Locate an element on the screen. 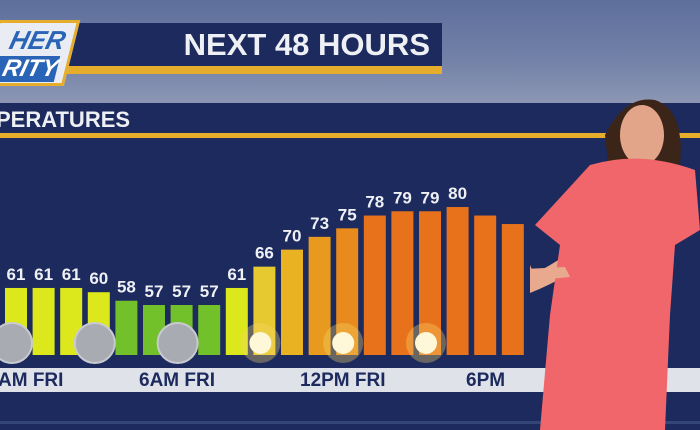 The image size is (700, 430). title-banner: NEXT 48 HOURS is located at coordinates (250, 44).